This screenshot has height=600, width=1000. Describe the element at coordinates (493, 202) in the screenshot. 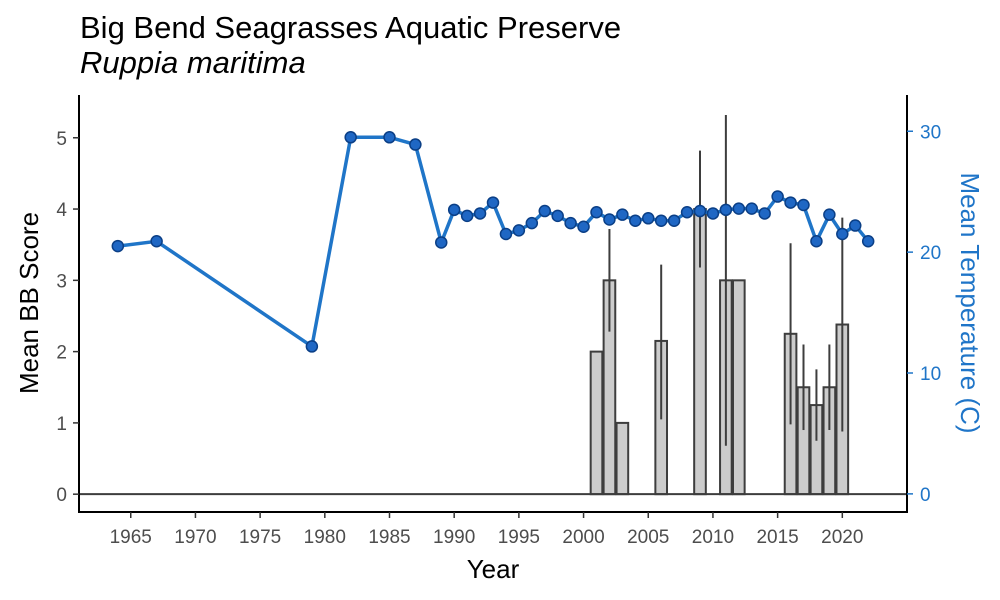

I see `temperature-point-1993` at that location.